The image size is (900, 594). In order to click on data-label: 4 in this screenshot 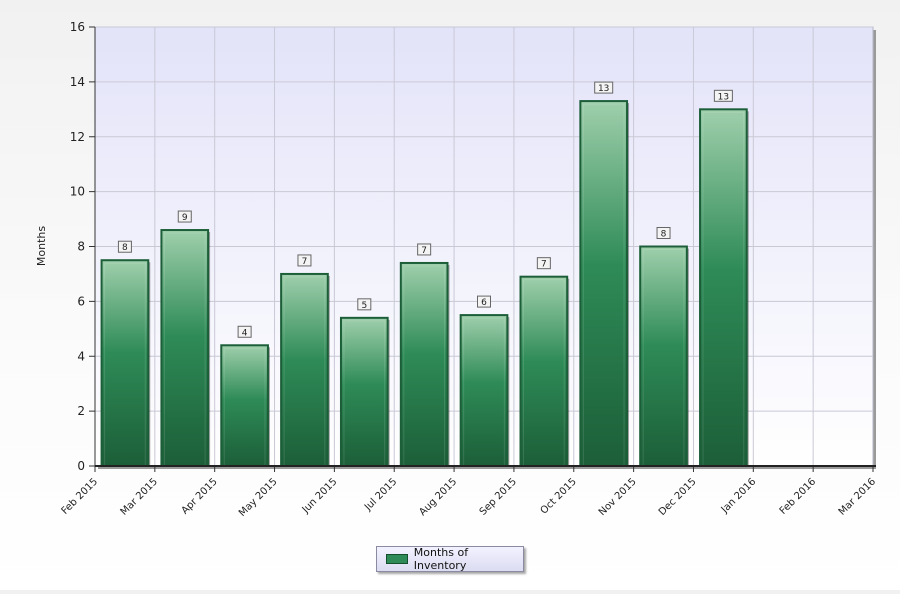, I will do `click(245, 333)`.